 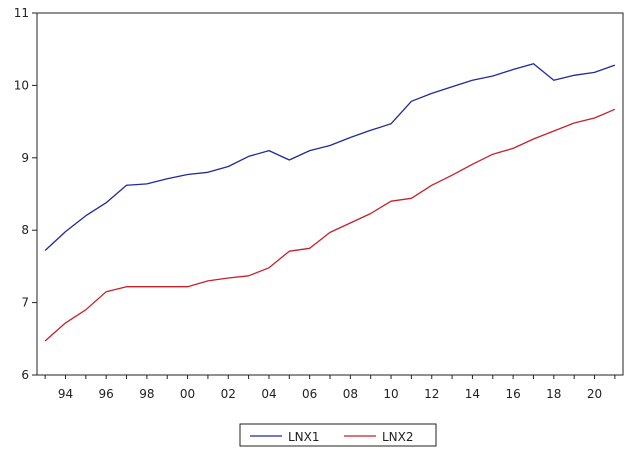 I want to click on x-tick-label: 02, so click(x=228, y=394).